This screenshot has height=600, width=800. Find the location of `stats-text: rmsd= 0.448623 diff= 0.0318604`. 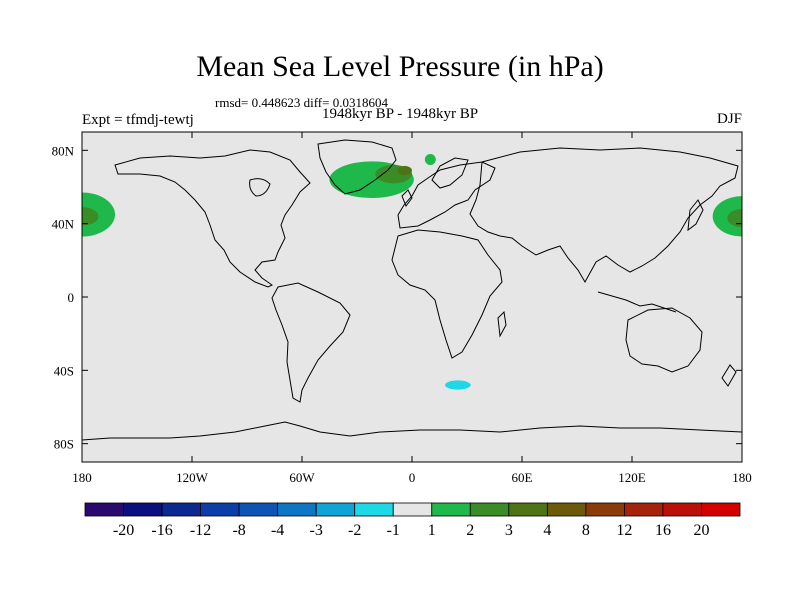

stats-text: rmsd= 0.448623 diff= 0.0318604 is located at coordinates (301, 102).